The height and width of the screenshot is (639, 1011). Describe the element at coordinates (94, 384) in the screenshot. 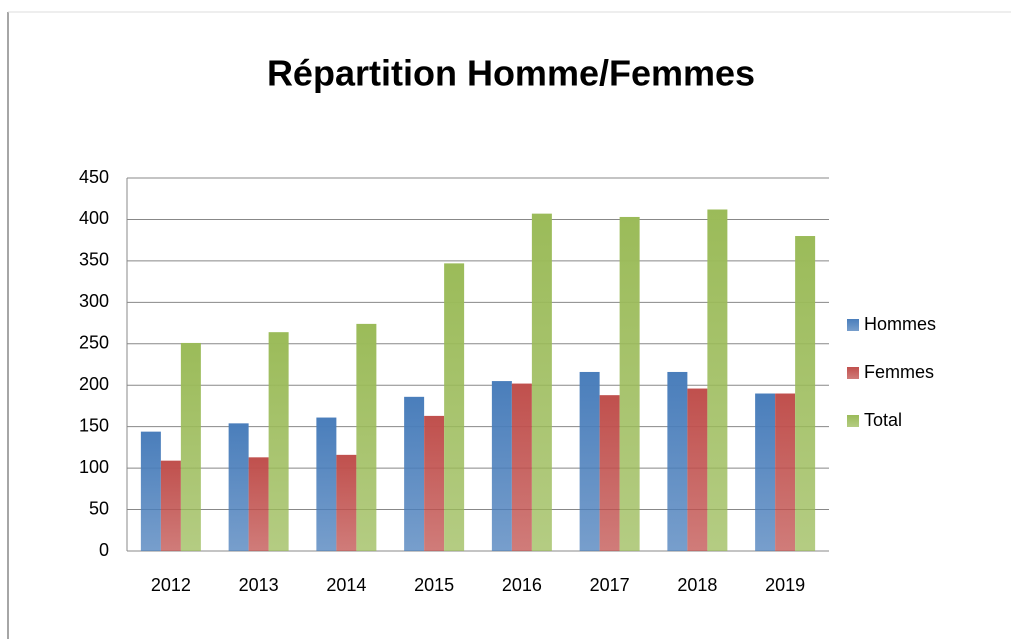

I see `y-tick-label: 200` at that location.